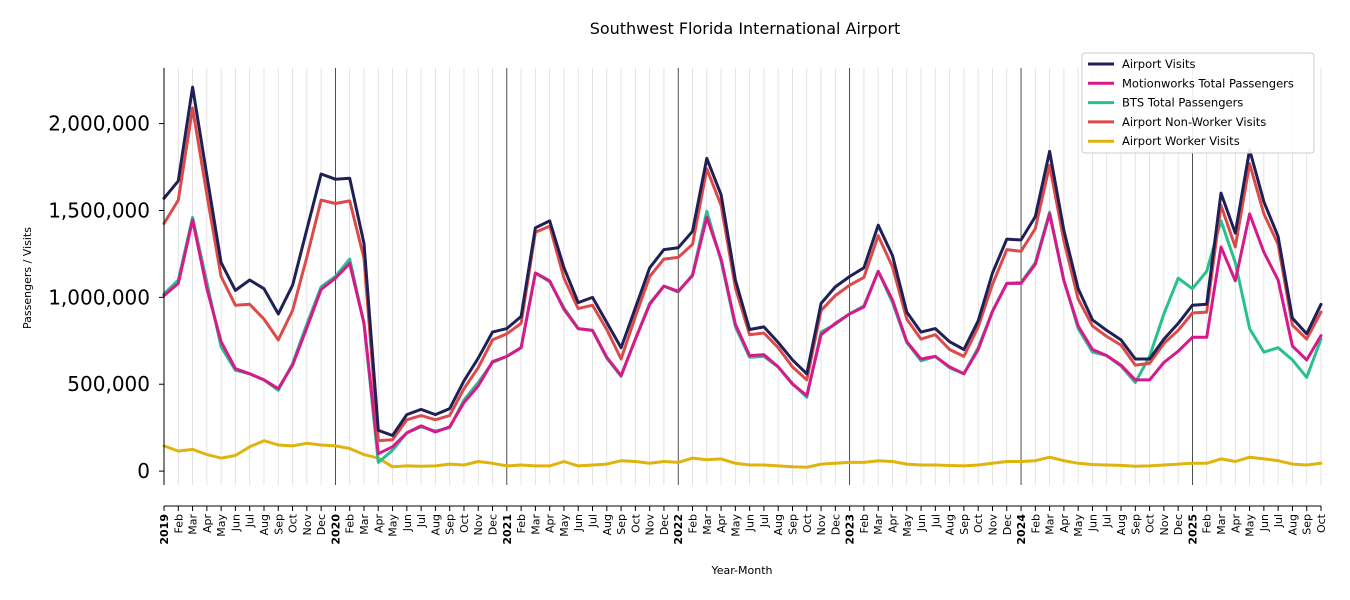  Describe the element at coordinates (27, 278) in the screenshot. I see `y-axis-label: Passengers / Visits` at that location.